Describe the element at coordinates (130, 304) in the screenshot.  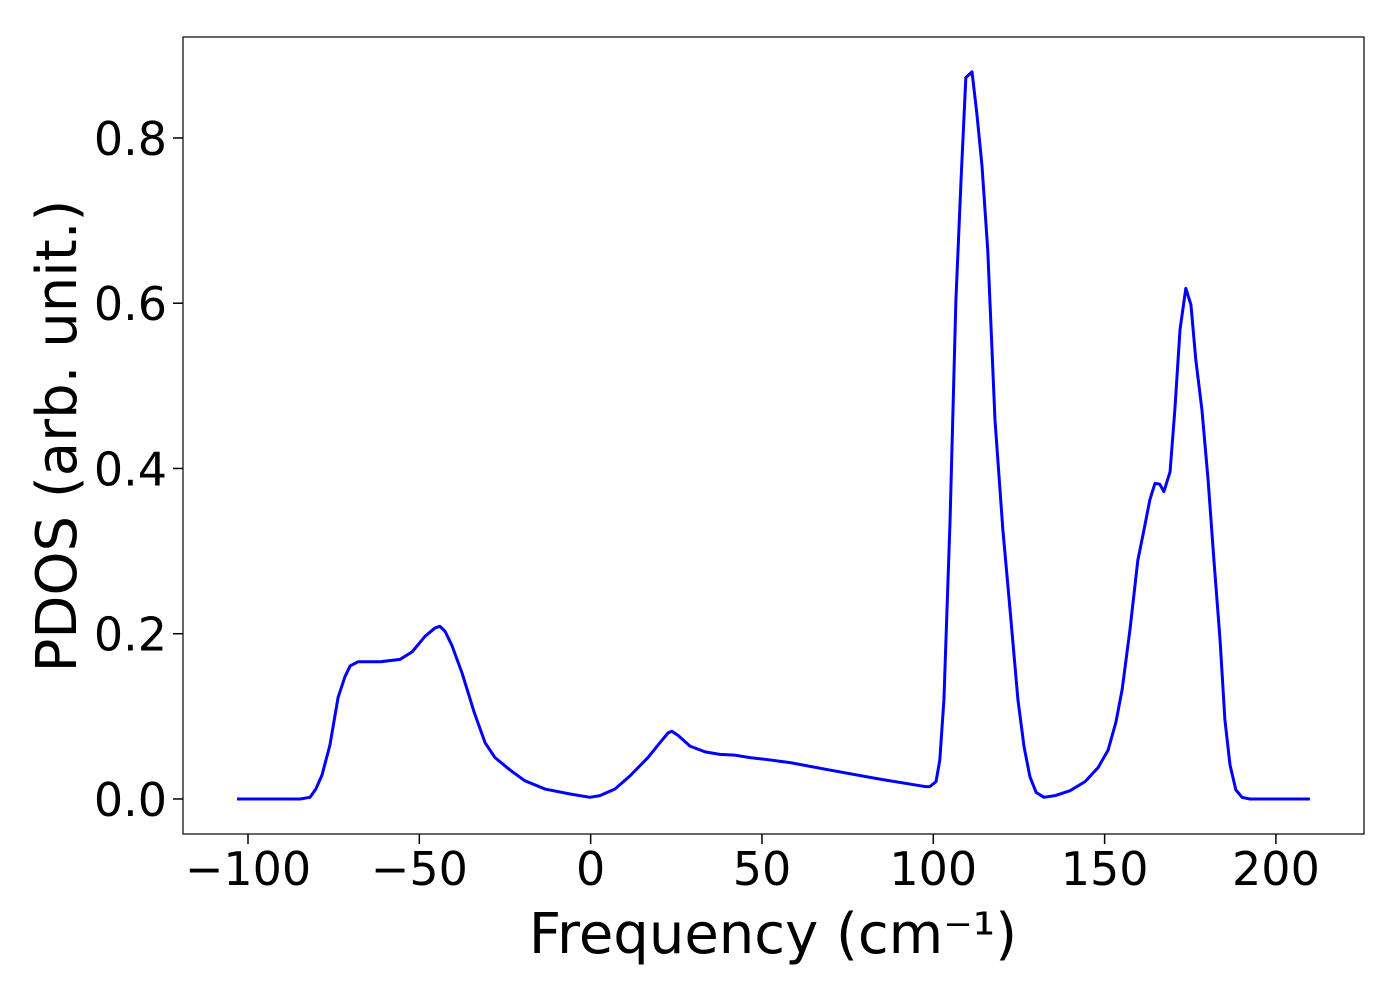
I see `y-tick-label: 0.6` at that location.